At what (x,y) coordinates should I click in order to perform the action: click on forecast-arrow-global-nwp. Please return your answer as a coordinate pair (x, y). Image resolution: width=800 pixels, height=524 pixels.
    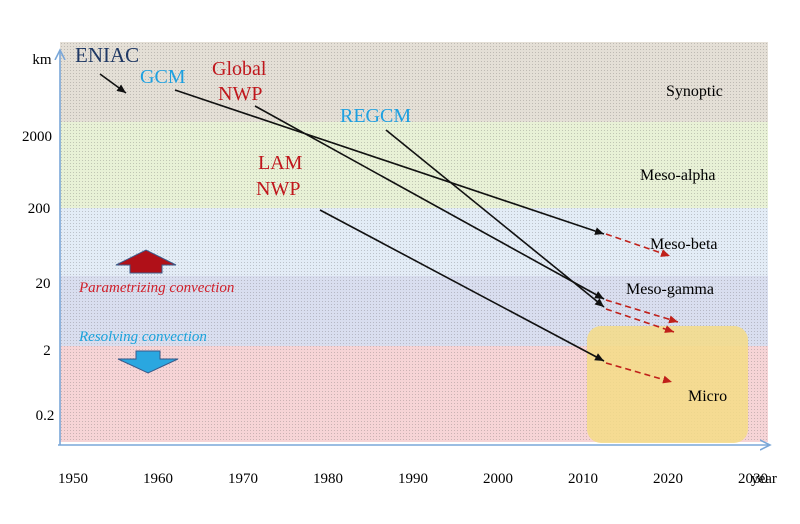
    Looking at the image, I should click on (642, 311).